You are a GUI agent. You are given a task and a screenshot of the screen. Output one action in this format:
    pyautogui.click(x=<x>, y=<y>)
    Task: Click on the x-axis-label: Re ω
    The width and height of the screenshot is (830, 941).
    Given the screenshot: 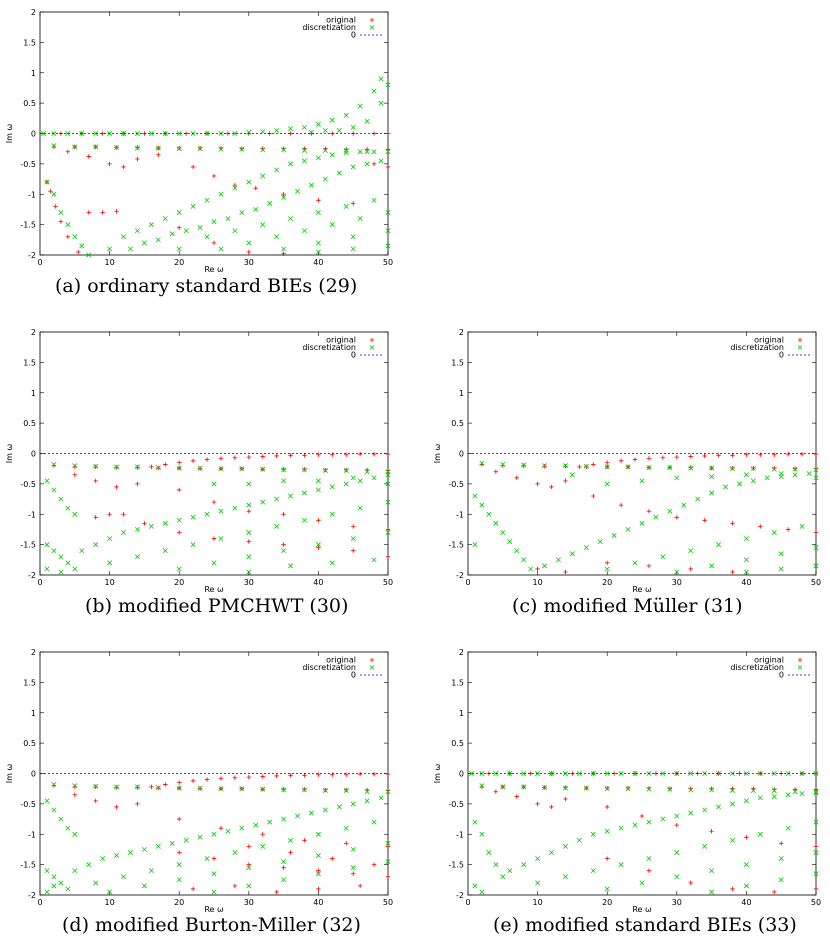 What is the action you would take?
    pyautogui.click(x=642, y=588)
    